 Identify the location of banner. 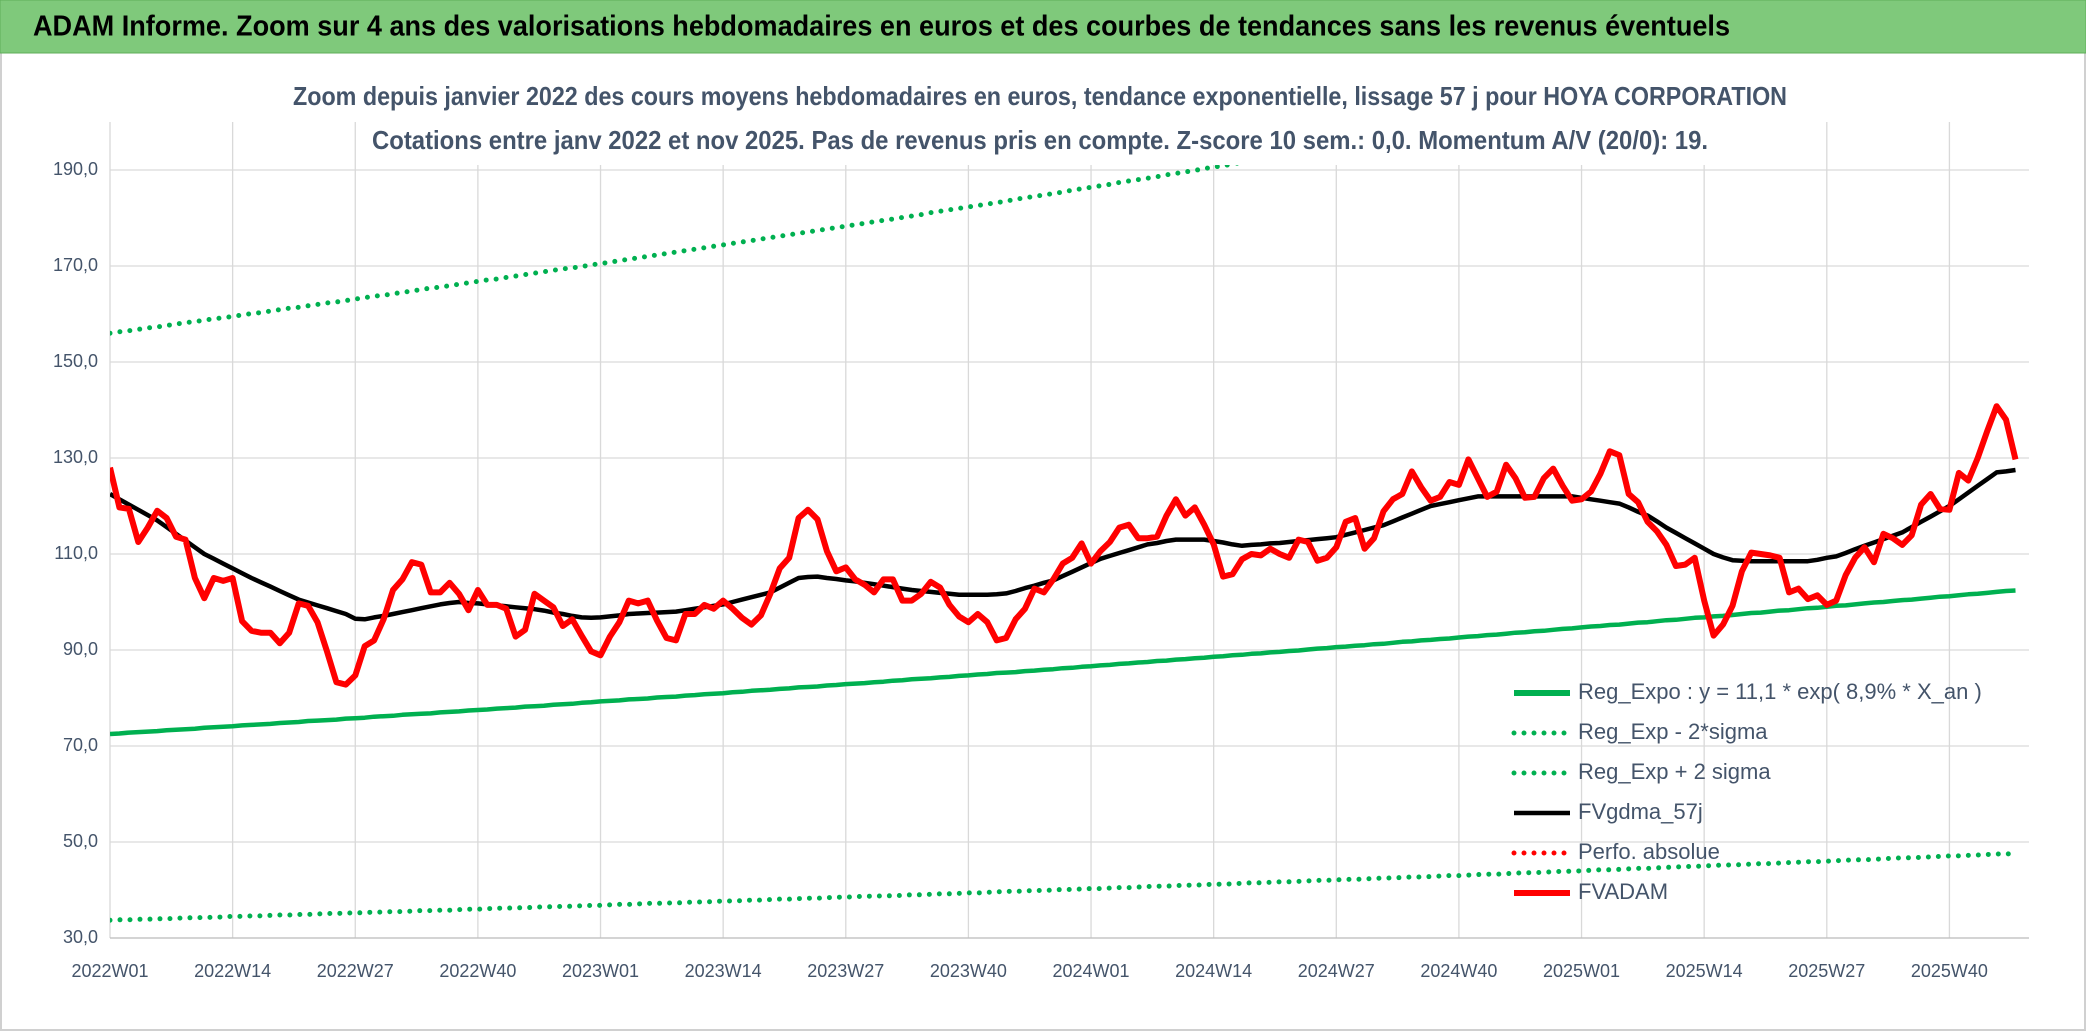
(1043, 27).